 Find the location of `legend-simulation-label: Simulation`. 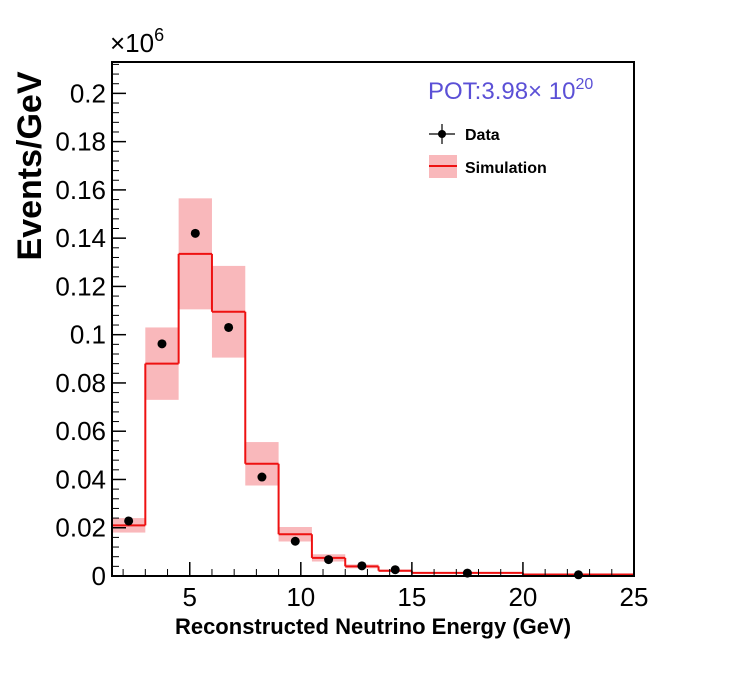

legend-simulation-label: Simulation is located at coordinates (506, 168).